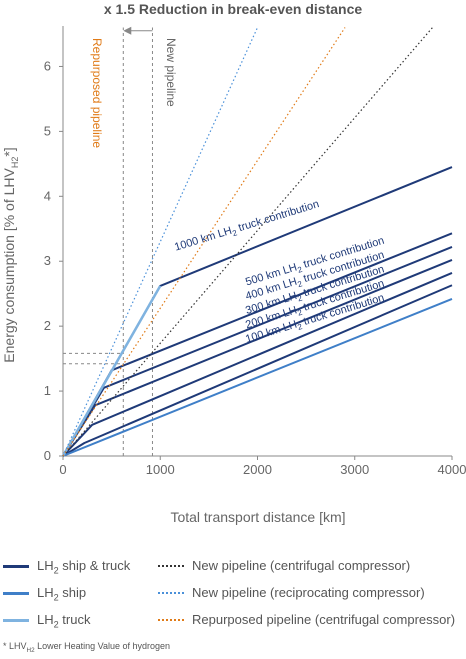 This screenshot has height=659, width=466. What do you see at coordinates (64, 621) in the screenshot?
I see `legend-label-truck: LH2 truck` at bounding box center [64, 621].